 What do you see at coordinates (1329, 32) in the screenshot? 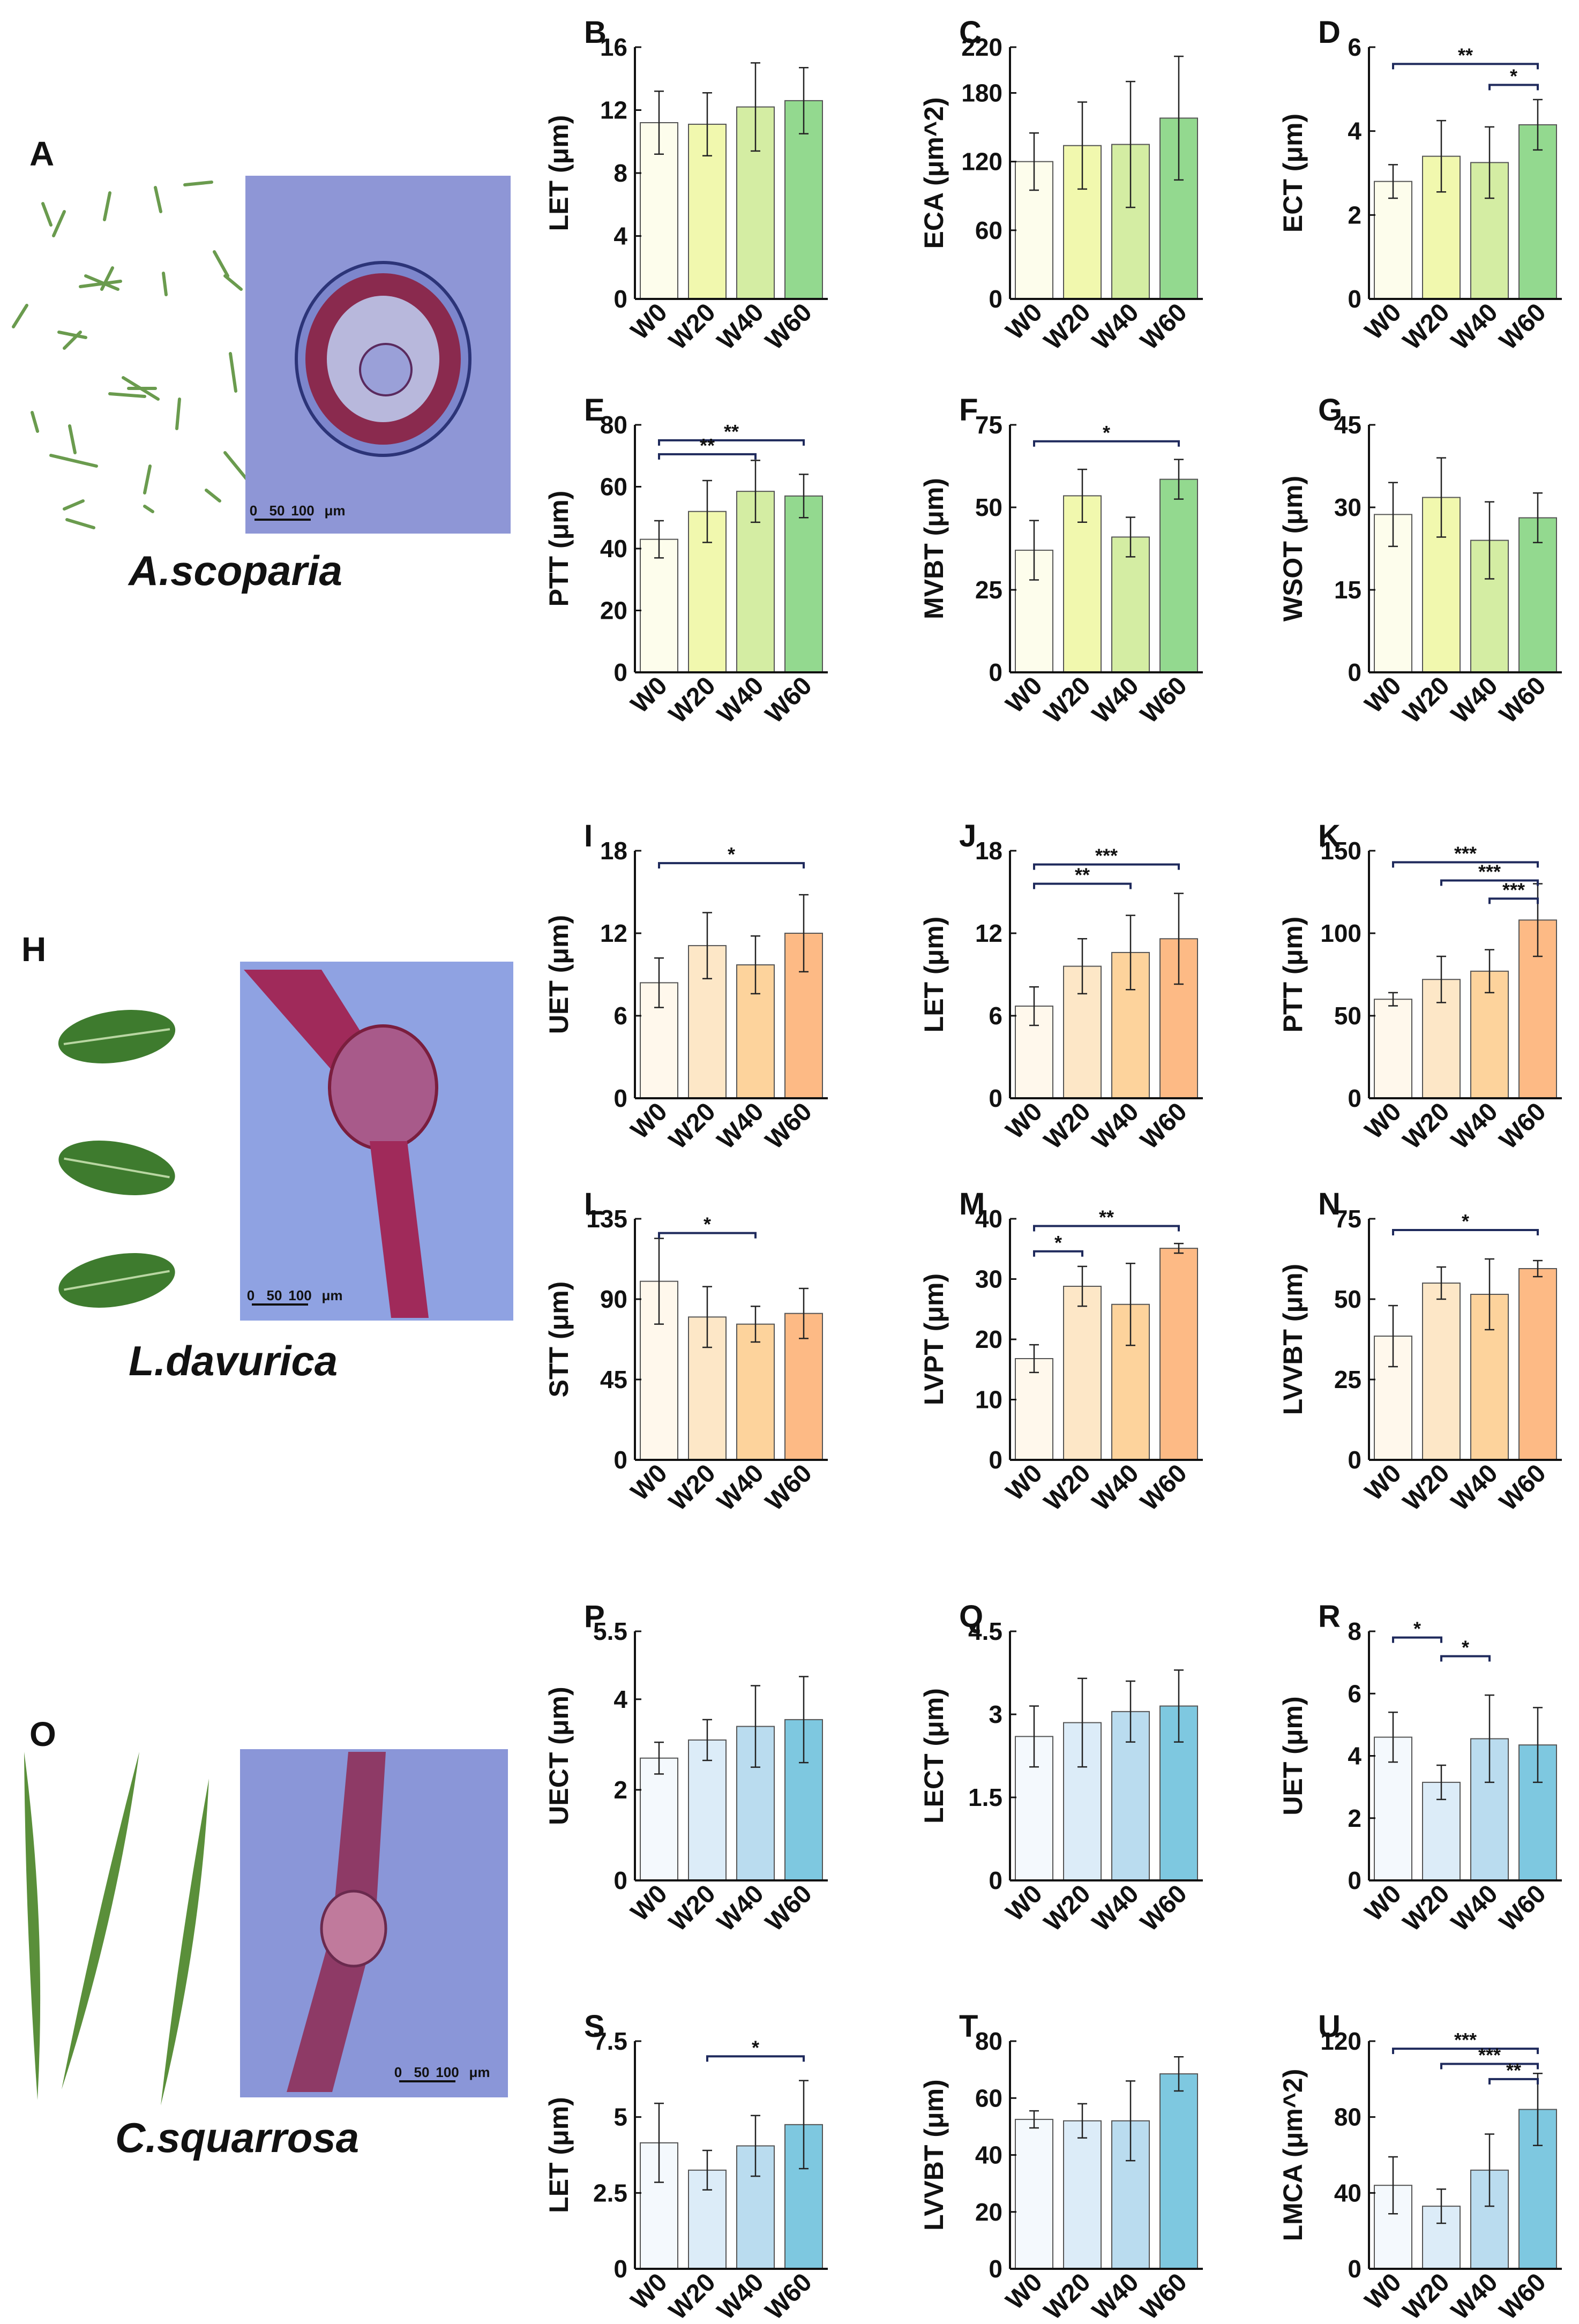
I see `panel-letter: D` at bounding box center [1329, 32].